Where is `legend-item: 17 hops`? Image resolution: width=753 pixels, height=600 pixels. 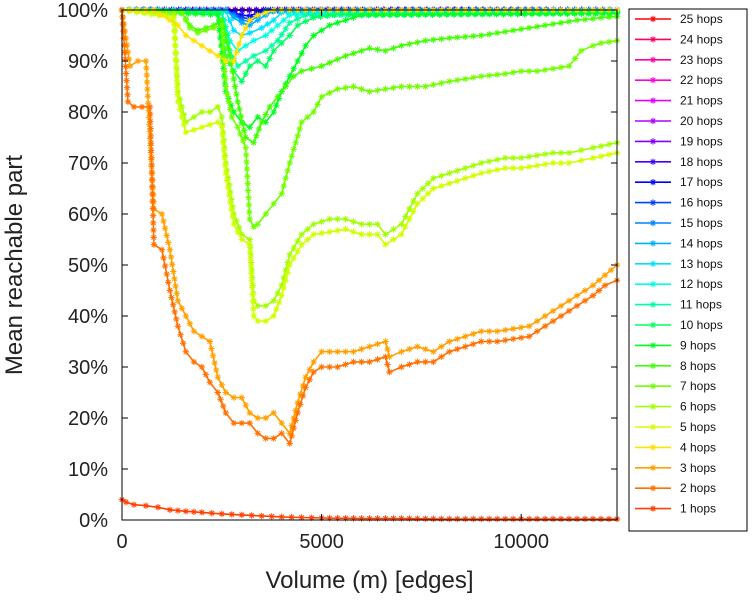
legend-item: 17 hops is located at coordinates (679, 182).